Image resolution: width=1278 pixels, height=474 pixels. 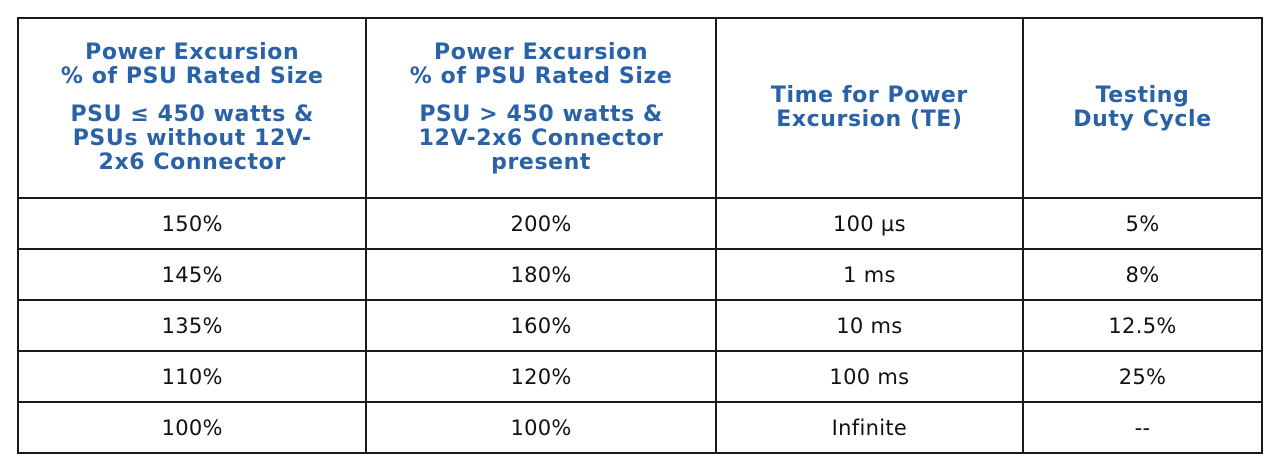 I want to click on table-cell: 200%, so click(x=541, y=223).